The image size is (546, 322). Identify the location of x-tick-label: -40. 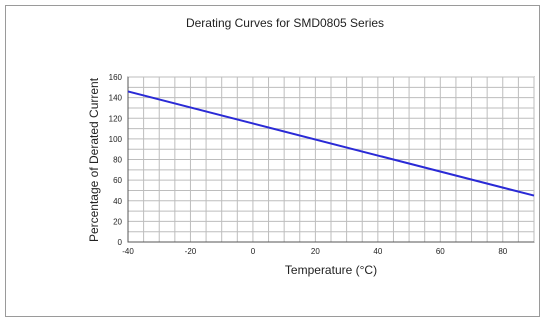
(128, 251).